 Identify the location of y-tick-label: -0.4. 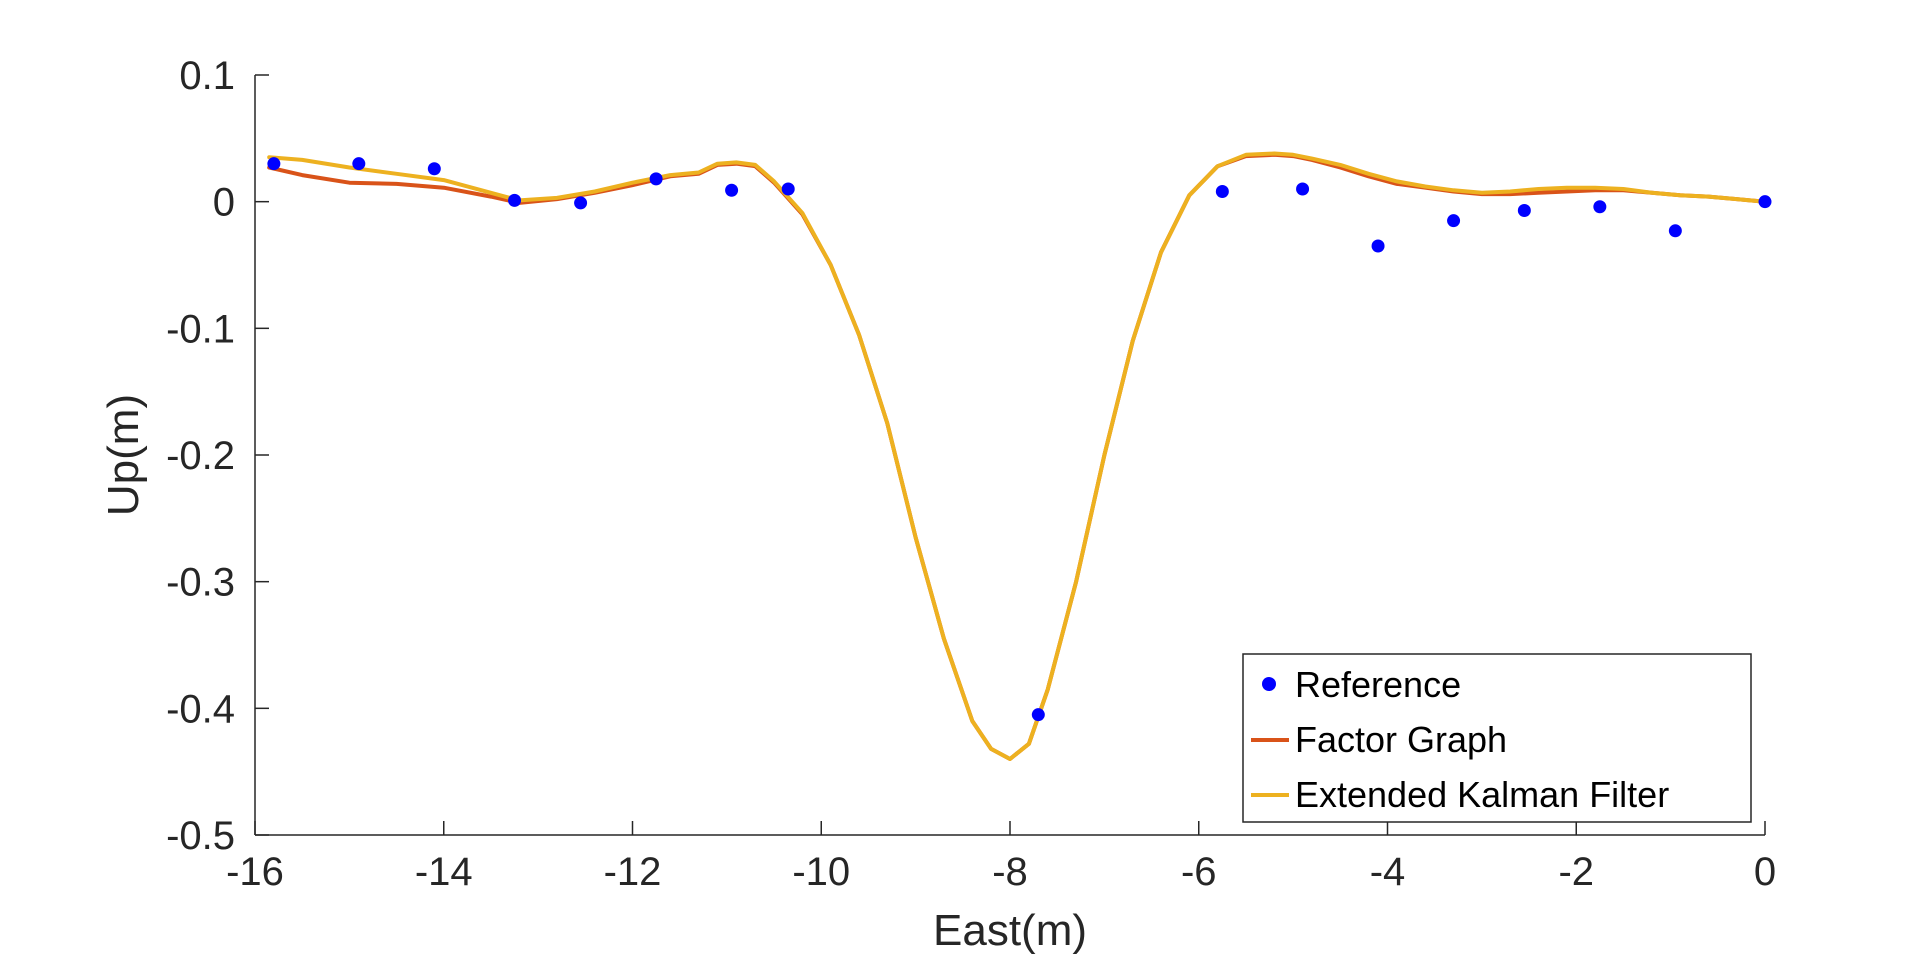
(200, 709).